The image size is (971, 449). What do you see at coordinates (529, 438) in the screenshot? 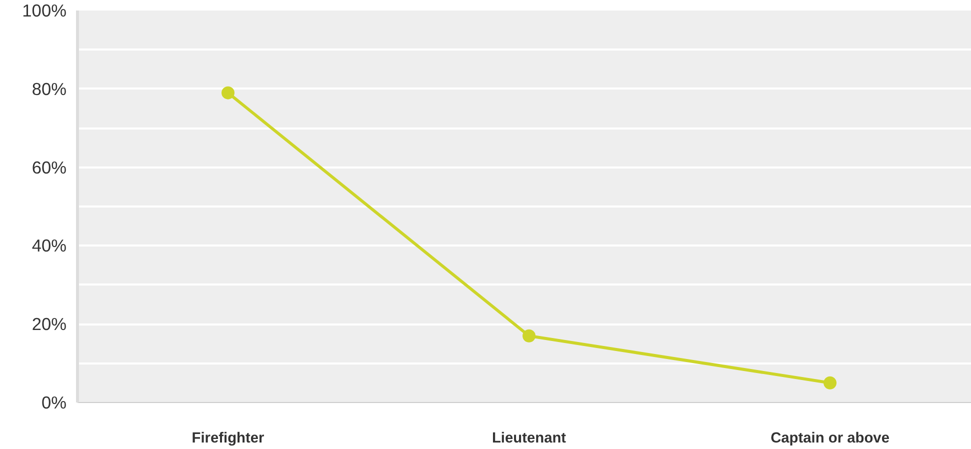
I see `x-tick-label: Lieutenant` at bounding box center [529, 438].